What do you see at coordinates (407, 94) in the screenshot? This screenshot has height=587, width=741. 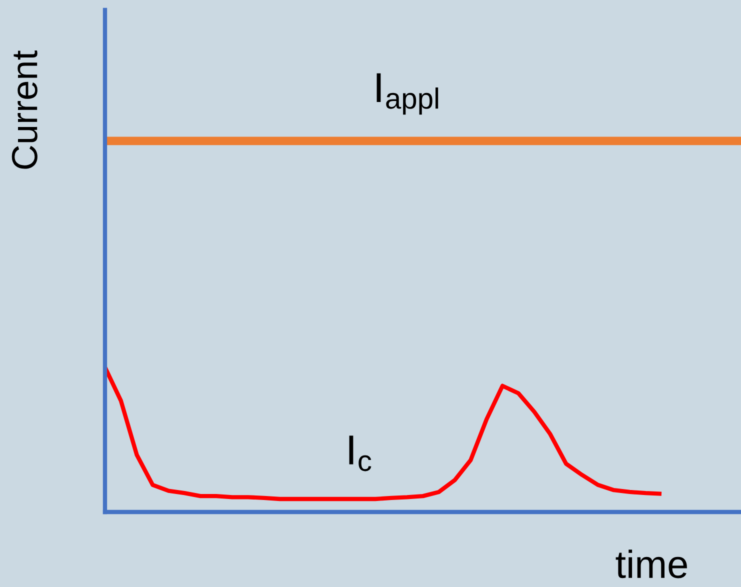 I see `series-label: I$_{appl}$` at bounding box center [407, 94].